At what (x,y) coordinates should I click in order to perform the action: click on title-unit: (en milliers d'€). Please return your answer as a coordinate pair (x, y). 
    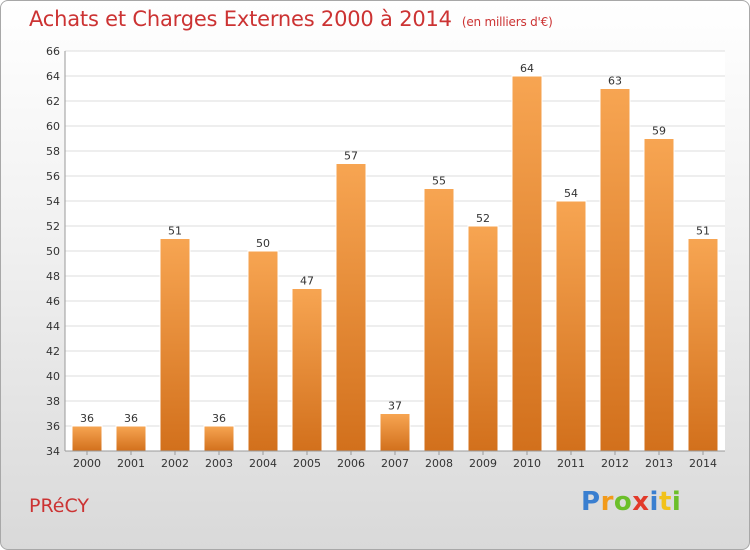
    Looking at the image, I should click on (507, 22).